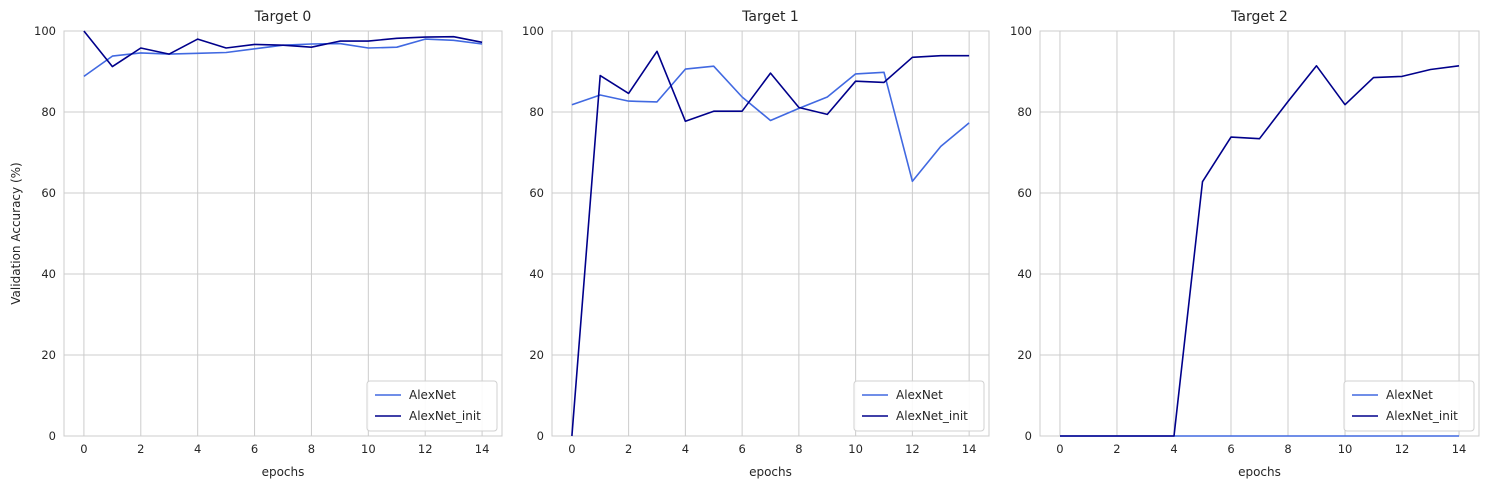 This screenshot has width=1490, height=490. What do you see at coordinates (1028, 436) in the screenshot?
I see `y-tick-label: 0` at bounding box center [1028, 436].